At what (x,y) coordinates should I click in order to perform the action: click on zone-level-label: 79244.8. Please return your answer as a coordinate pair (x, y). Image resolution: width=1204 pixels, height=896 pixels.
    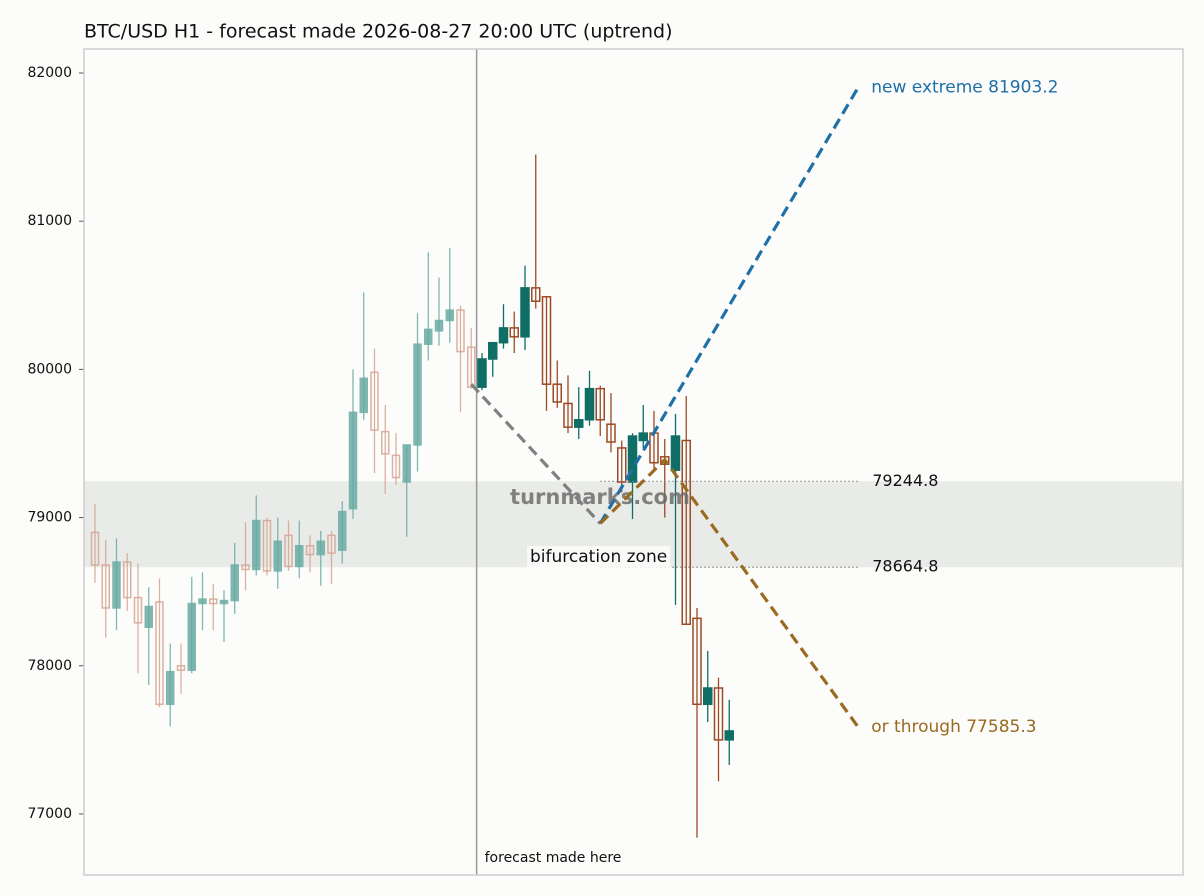
    Looking at the image, I should click on (905, 480).